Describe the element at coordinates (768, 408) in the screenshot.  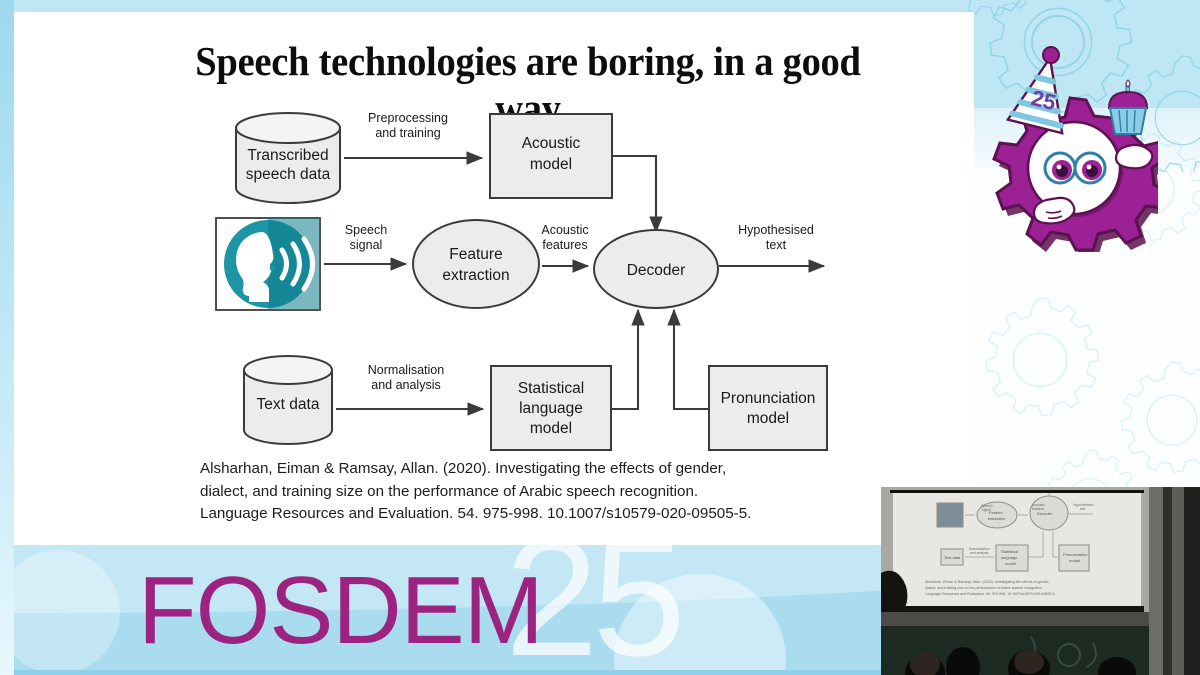
I see `node-pronunciation-model: Pronunciation model` at that location.